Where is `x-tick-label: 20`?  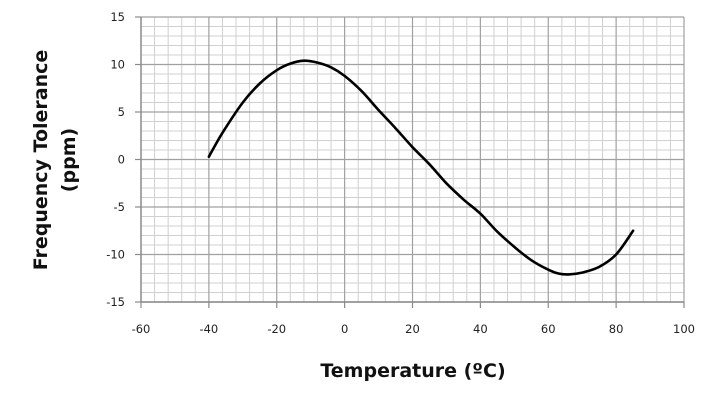 x-tick-label: 20 is located at coordinates (412, 329).